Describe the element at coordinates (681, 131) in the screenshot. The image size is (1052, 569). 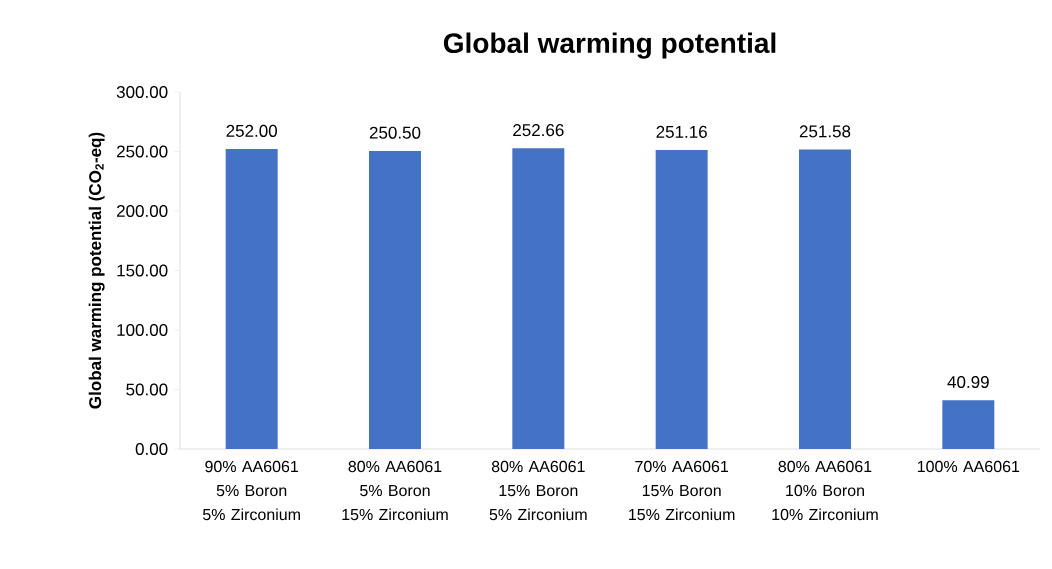
I see `data-label: 251.16` at that location.